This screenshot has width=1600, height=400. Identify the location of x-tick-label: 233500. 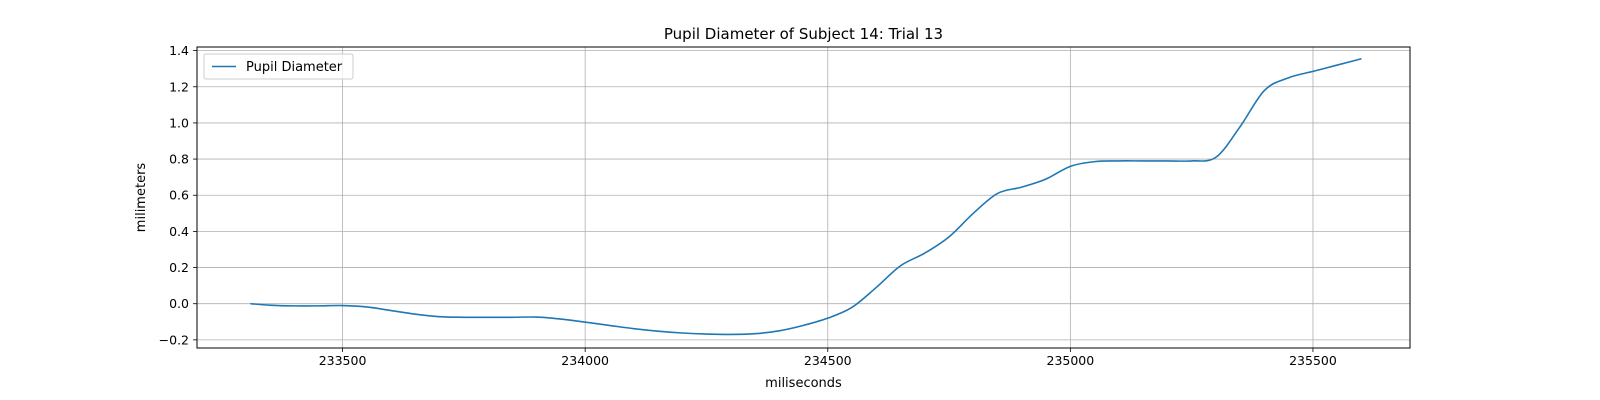
(343, 360).